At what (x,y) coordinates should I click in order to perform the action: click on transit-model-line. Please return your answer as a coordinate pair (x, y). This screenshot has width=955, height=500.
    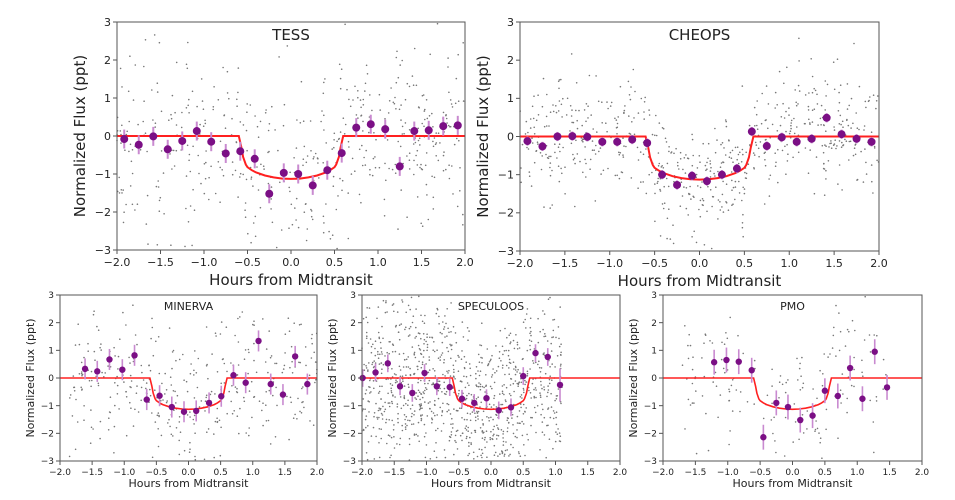
    Looking at the image, I should click on (491, 394).